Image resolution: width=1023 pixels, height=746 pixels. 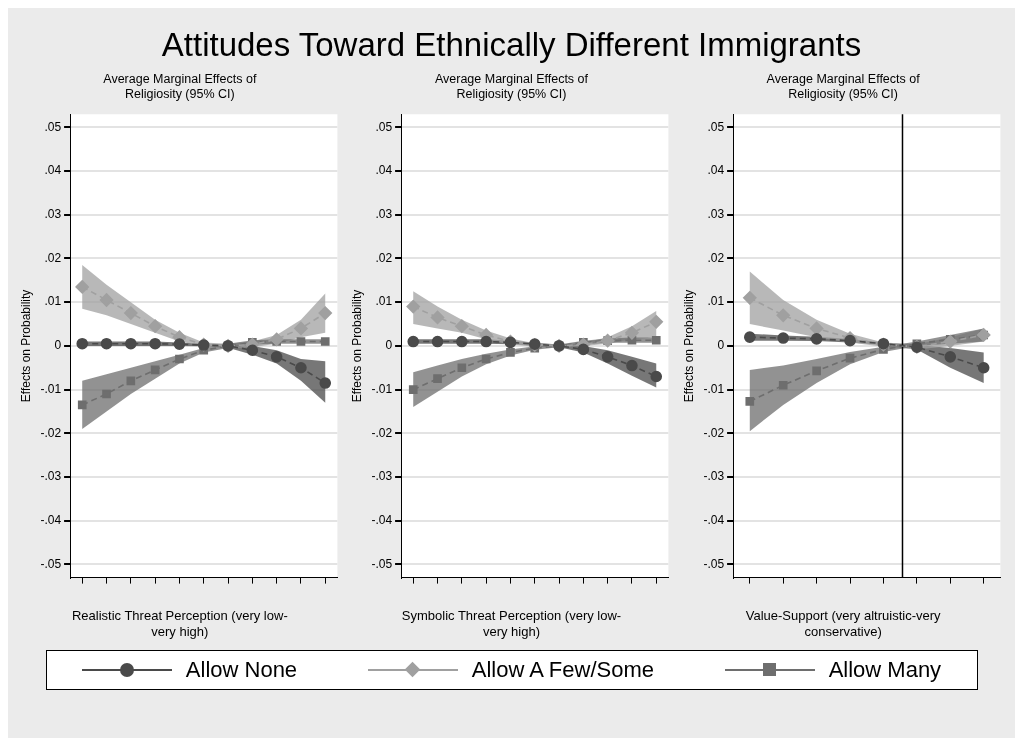 I want to click on legend-label: Allow None, so click(x=241, y=670).